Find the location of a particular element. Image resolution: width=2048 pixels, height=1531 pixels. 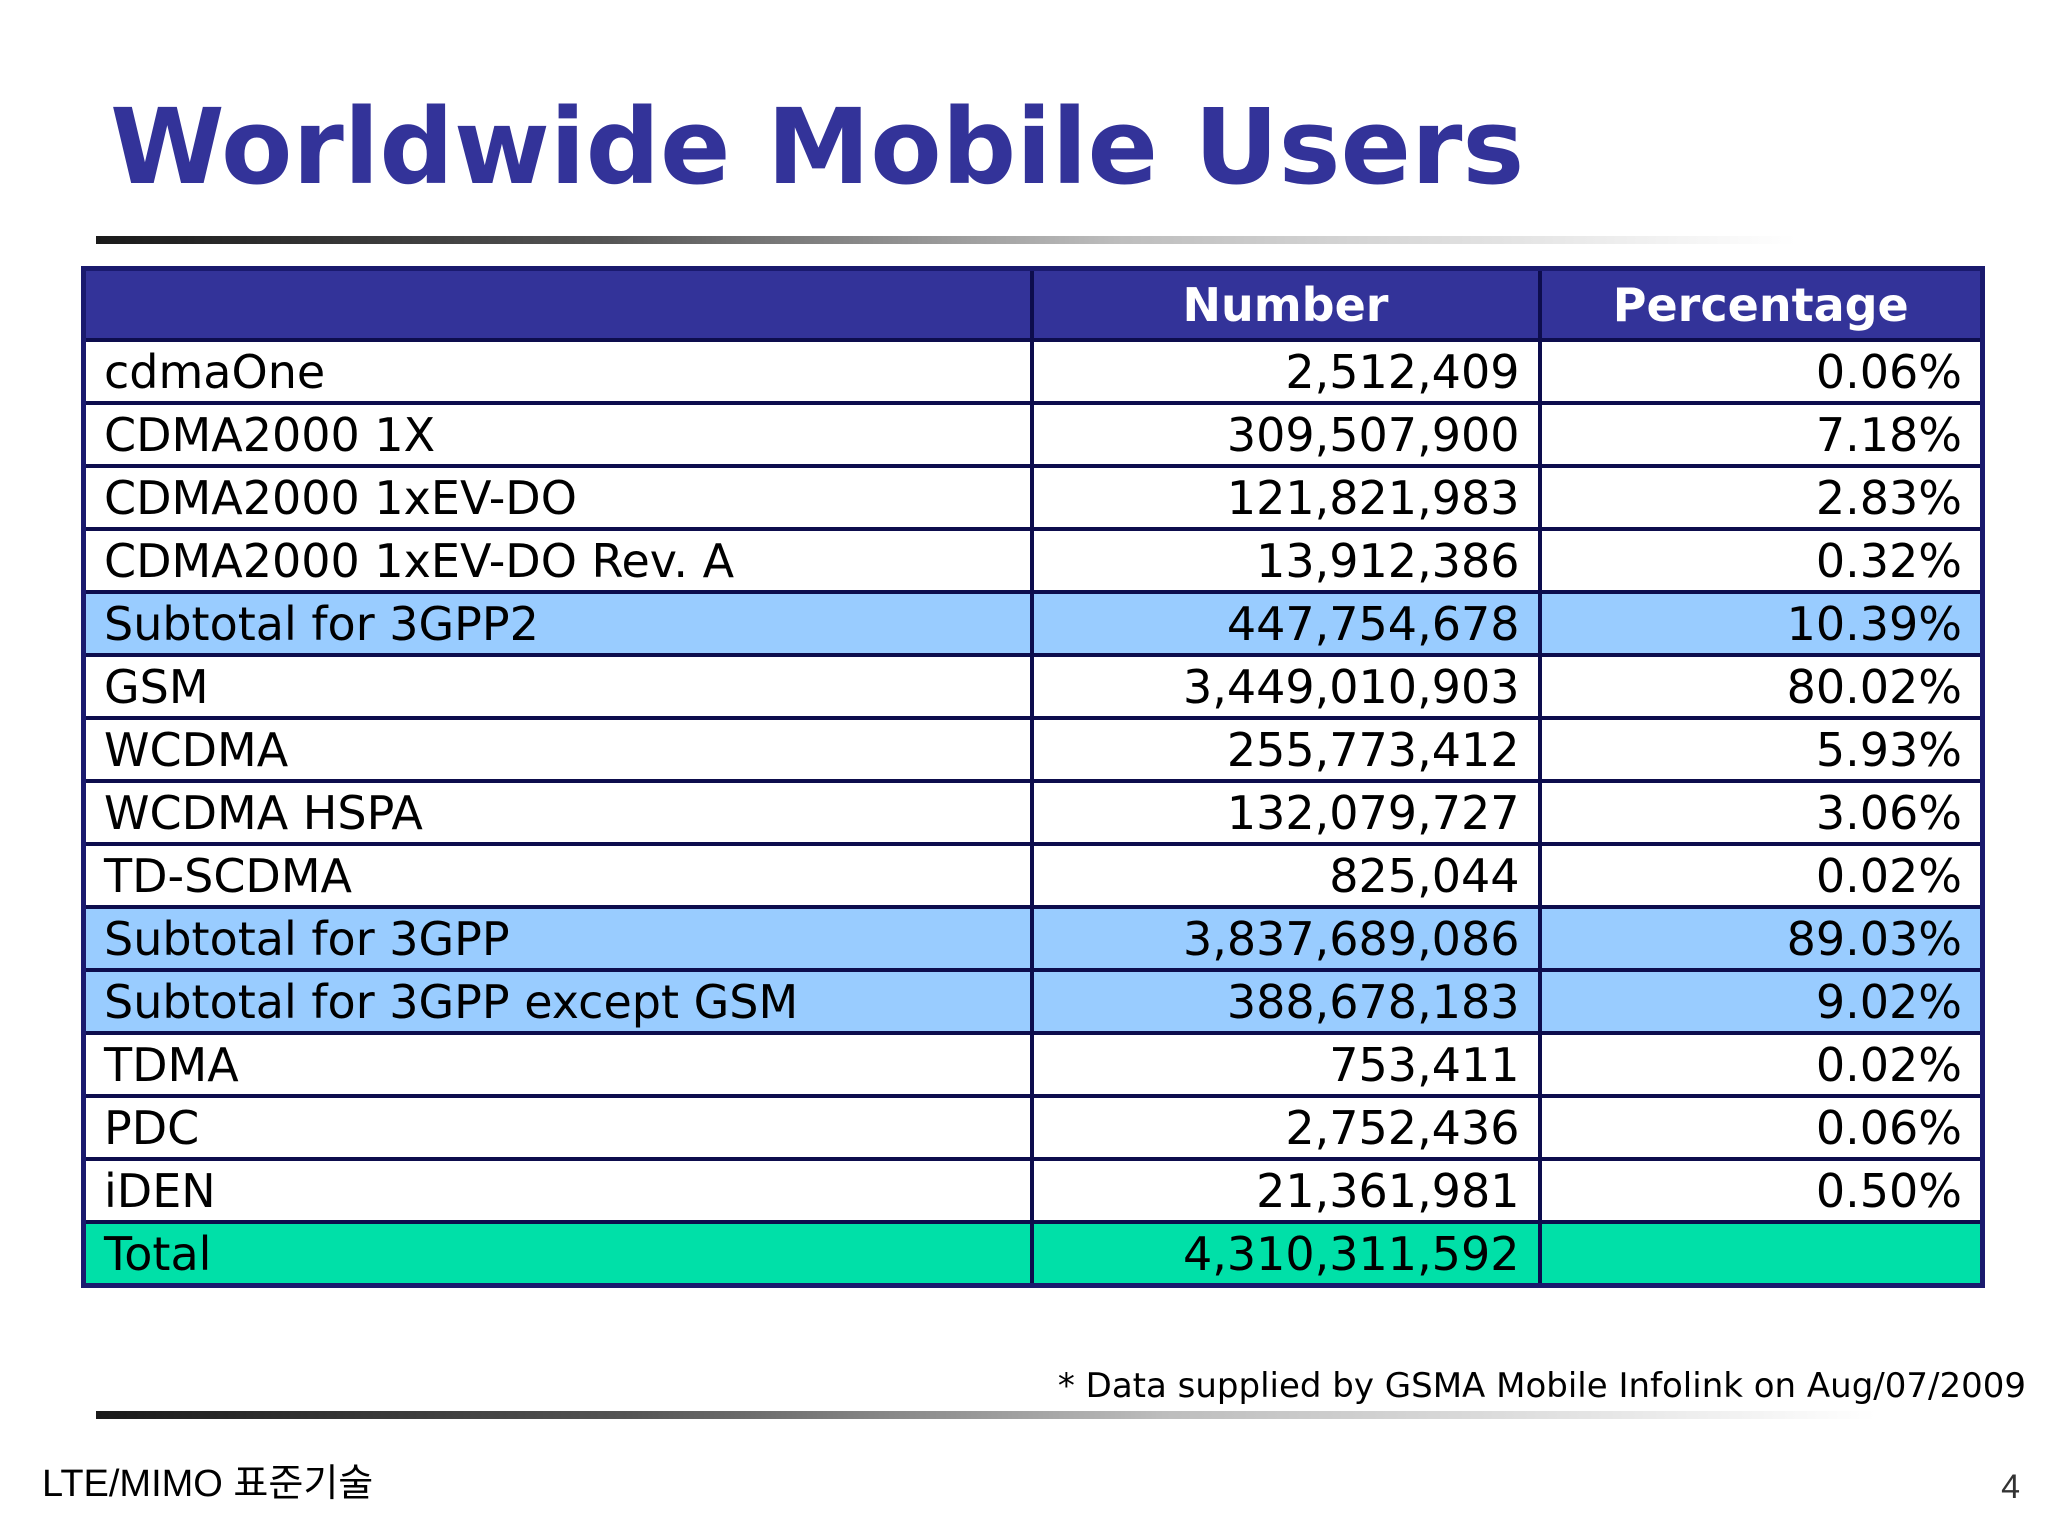

row-percentage: 0.50% is located at coordinates (1761, 1190).